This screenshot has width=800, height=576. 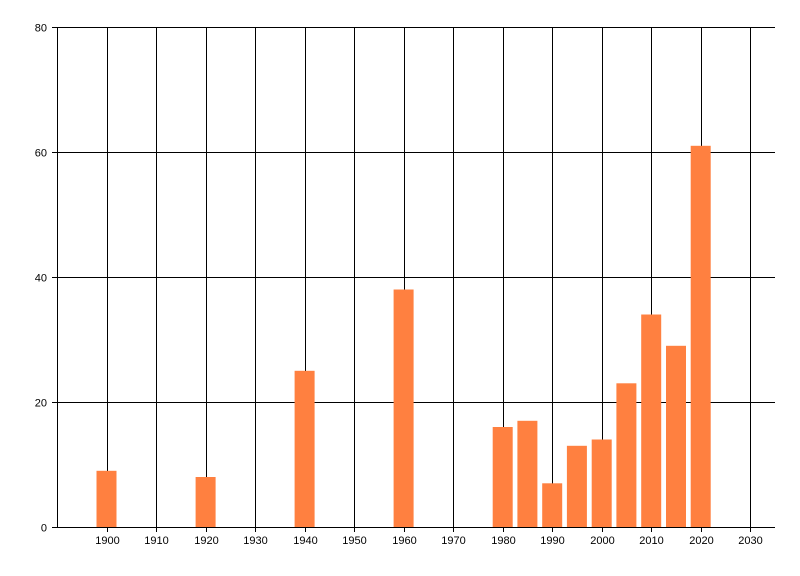 I want to click on x-tick-label: 1920, so click(x=206, y=541).